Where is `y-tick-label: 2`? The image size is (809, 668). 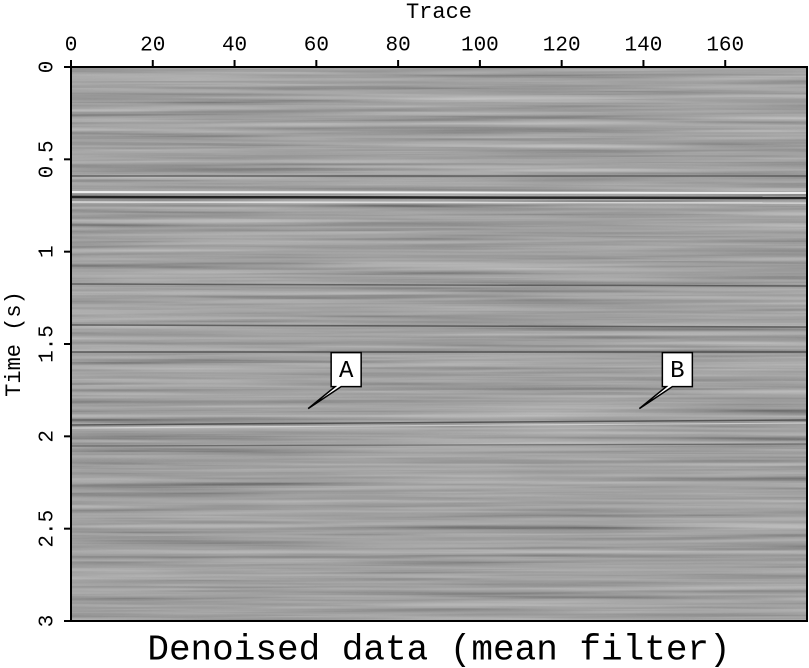 y-tick-label: 2 is located at coordinates (48, 436).